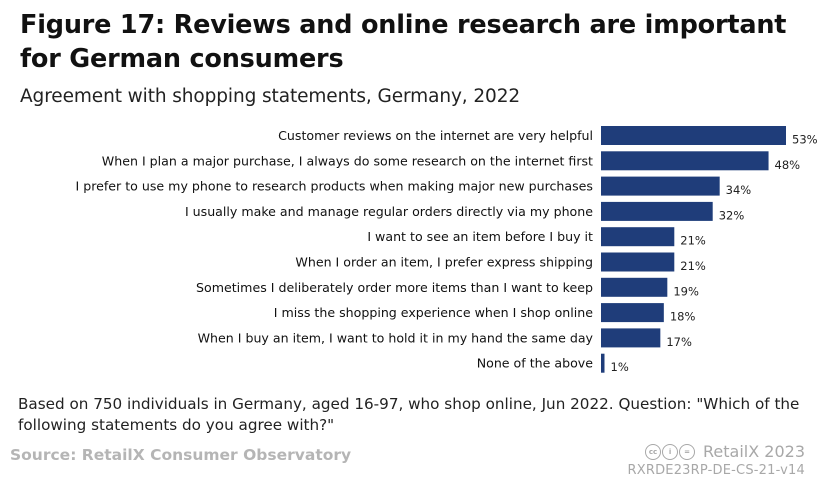 This screenshot has width=838, height=499. I want to click on value-label: 1%, so click(620, 367).